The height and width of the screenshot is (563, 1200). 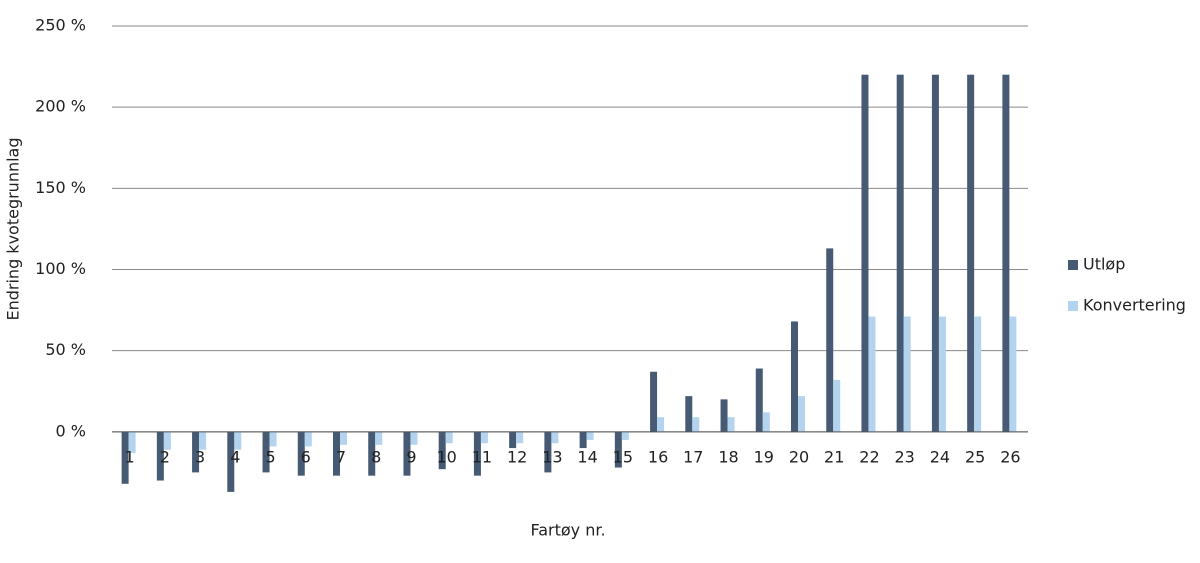 I want to click on x-tick-label: 24, so click(x=940, y=456).